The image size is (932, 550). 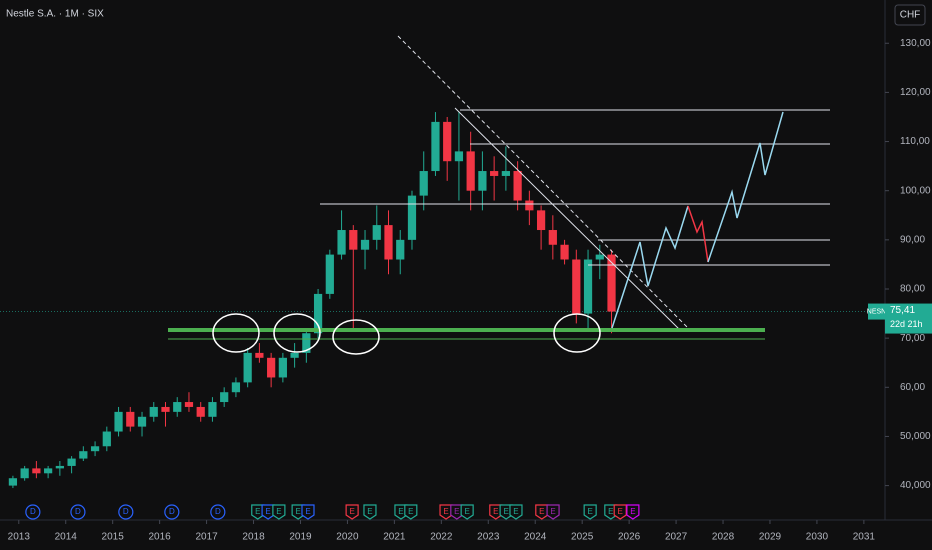 I want to click on y-tick-label: 130,00, so click(x=915, y=43).